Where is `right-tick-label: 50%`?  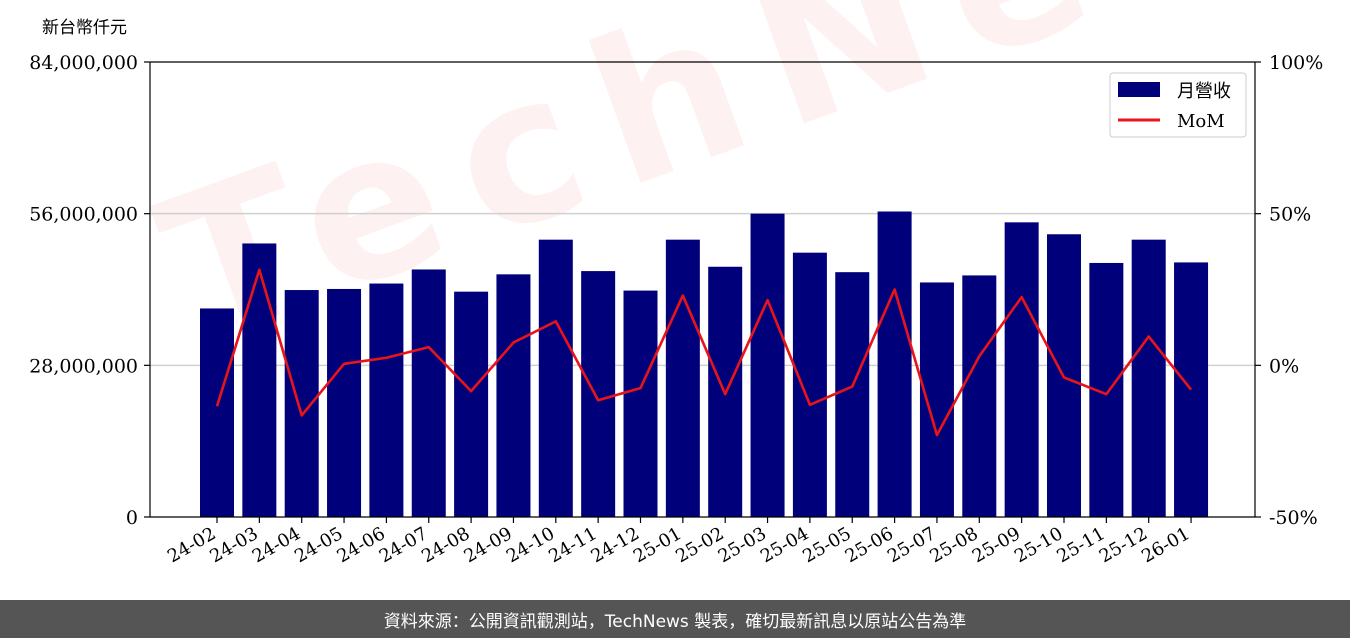
right-tick-label: 50% is located at coordinates (1290, 215).